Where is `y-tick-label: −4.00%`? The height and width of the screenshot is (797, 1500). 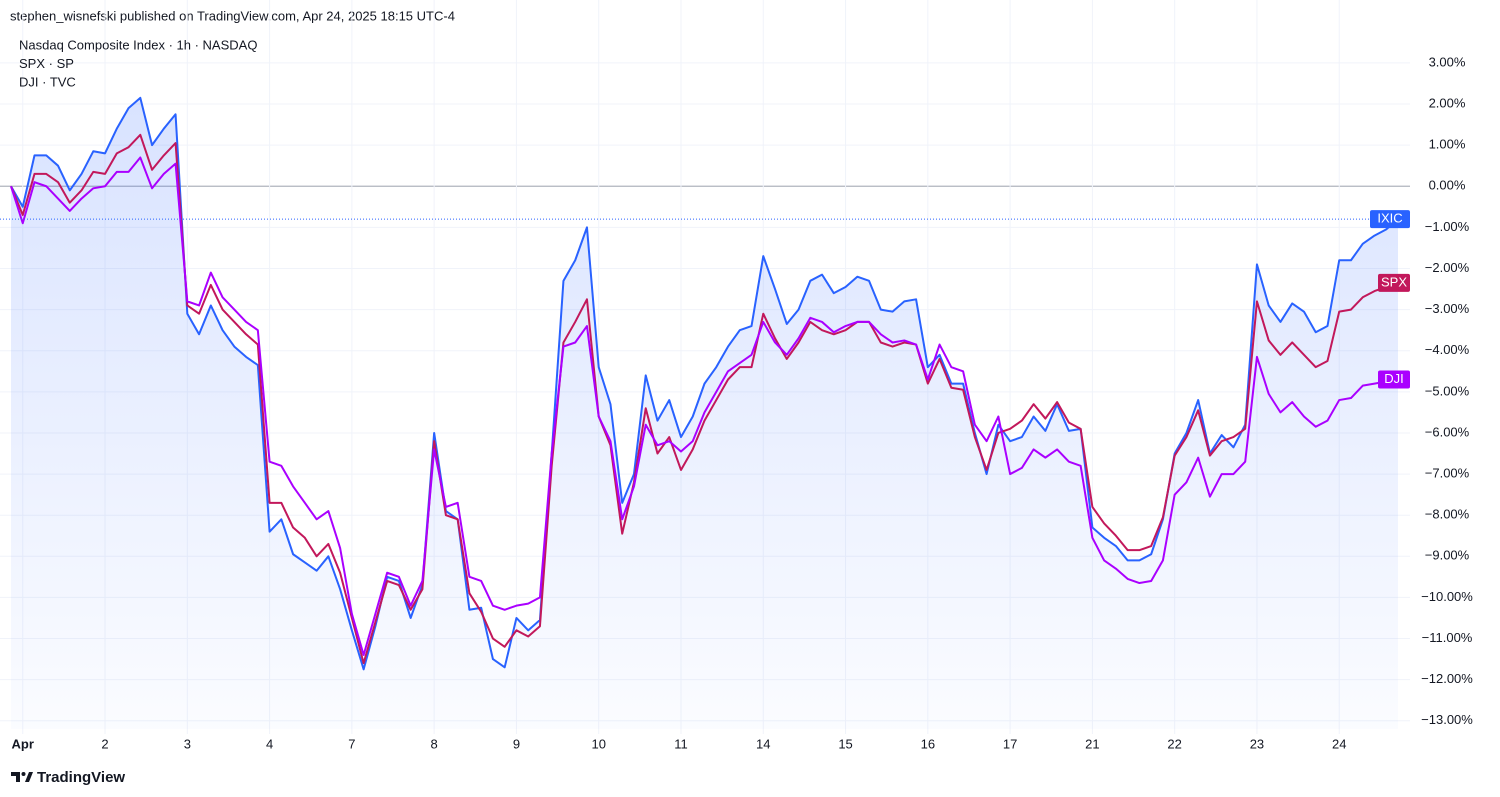 y-tick-label: −4.00% is located at coordinates (1447, 349).